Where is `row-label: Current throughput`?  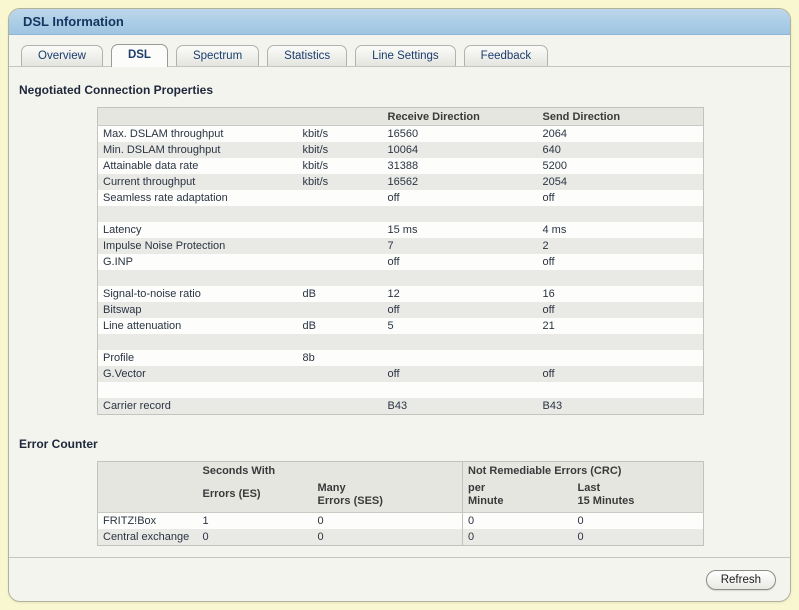
row-label: Current throughput is located at coordinates (149, 182).